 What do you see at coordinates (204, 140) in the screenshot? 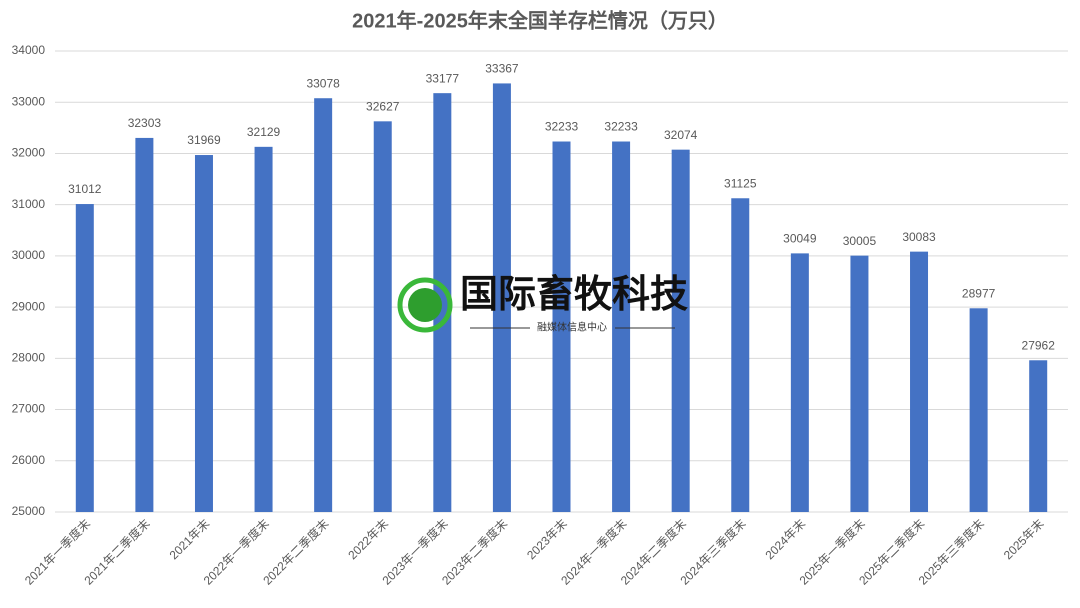
I see `value-label: 31969` at bounding box center [204, 140].